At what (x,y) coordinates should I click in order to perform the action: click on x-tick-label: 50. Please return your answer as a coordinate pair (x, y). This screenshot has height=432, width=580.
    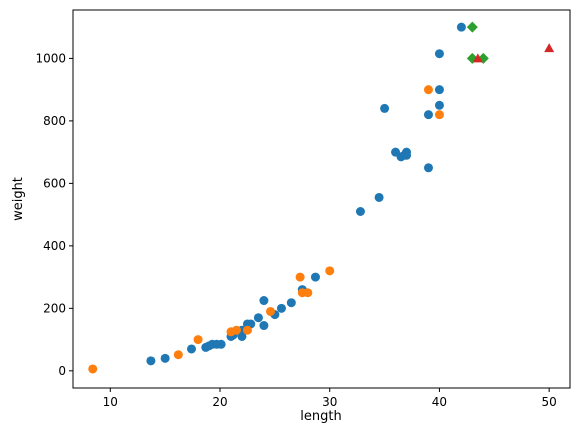
    Looking at the image, I should click on (549, 402).